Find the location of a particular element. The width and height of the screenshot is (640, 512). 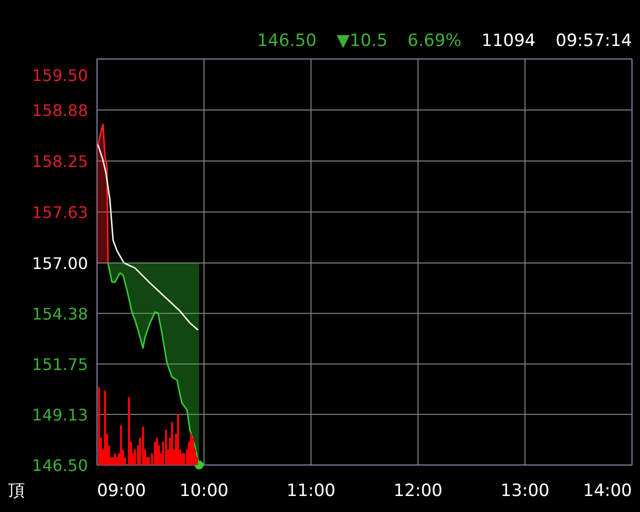

x-tick-label: 11:00 is located at coordinates (311, 491).